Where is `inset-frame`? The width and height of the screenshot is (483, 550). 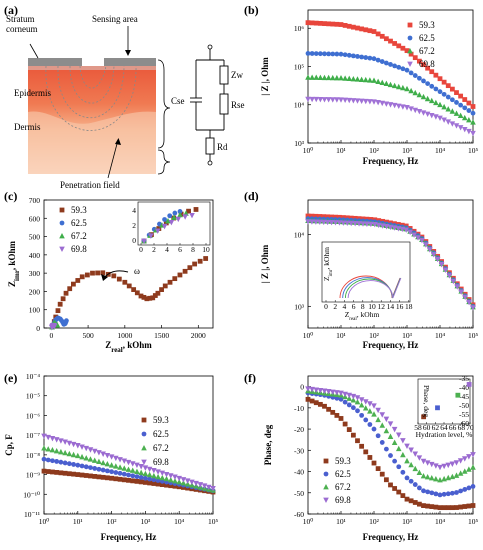
inset-frame is located at coordinates (444, 401).